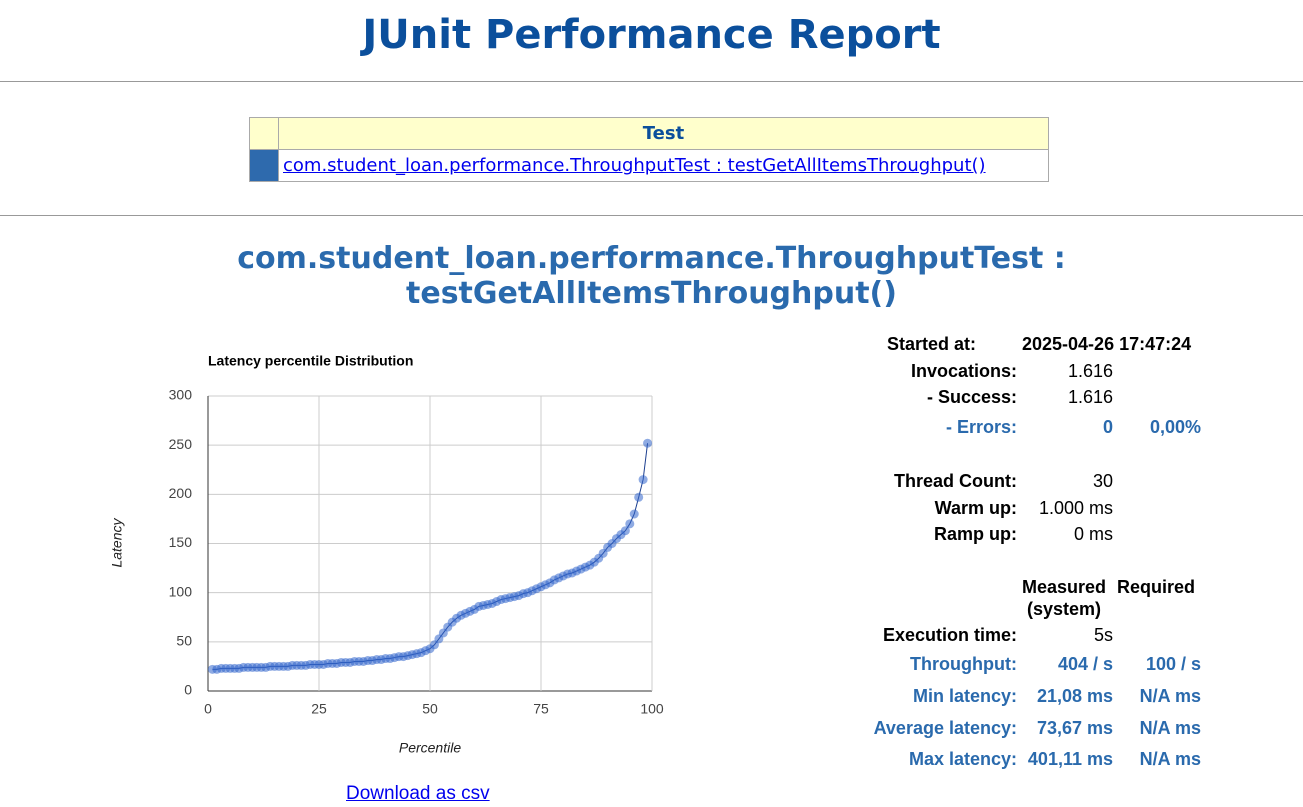 The width and height of the screenshot is (1303, 807). I want to click on stat-label: Warm up:, so click(975, 508).